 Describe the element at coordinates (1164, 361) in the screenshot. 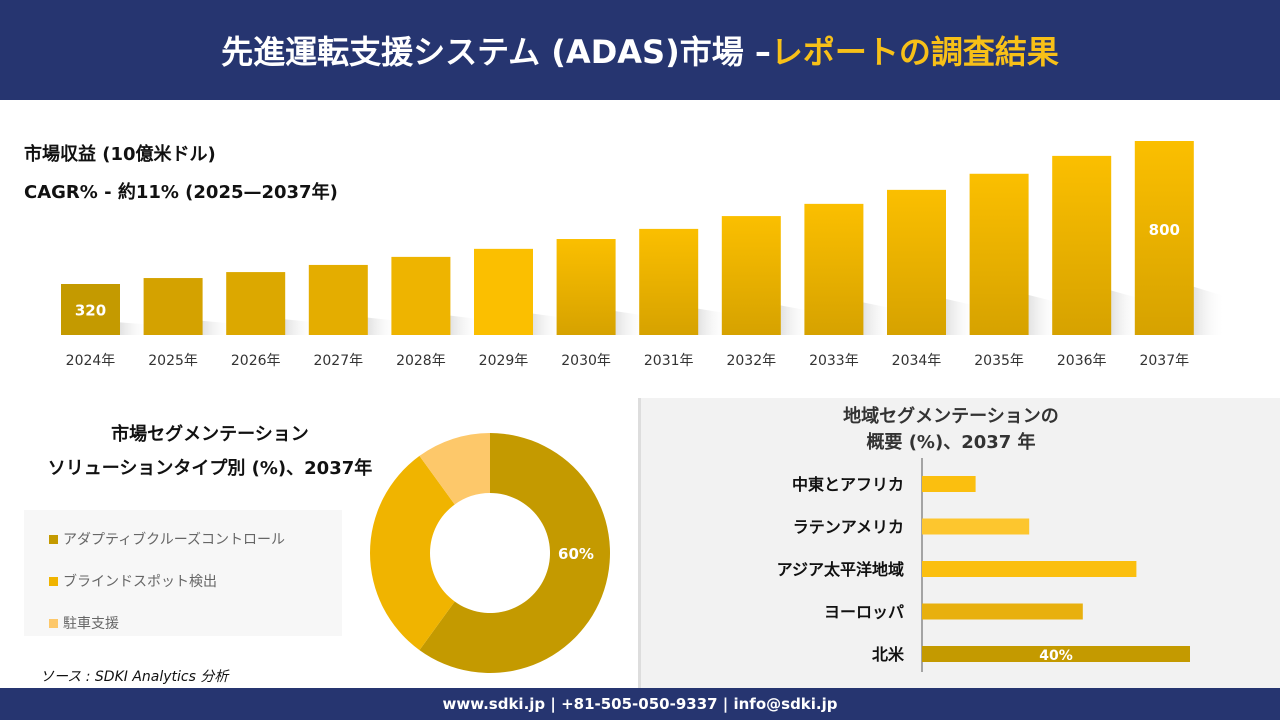

I see `x-tick-label: 2037年` at that location.